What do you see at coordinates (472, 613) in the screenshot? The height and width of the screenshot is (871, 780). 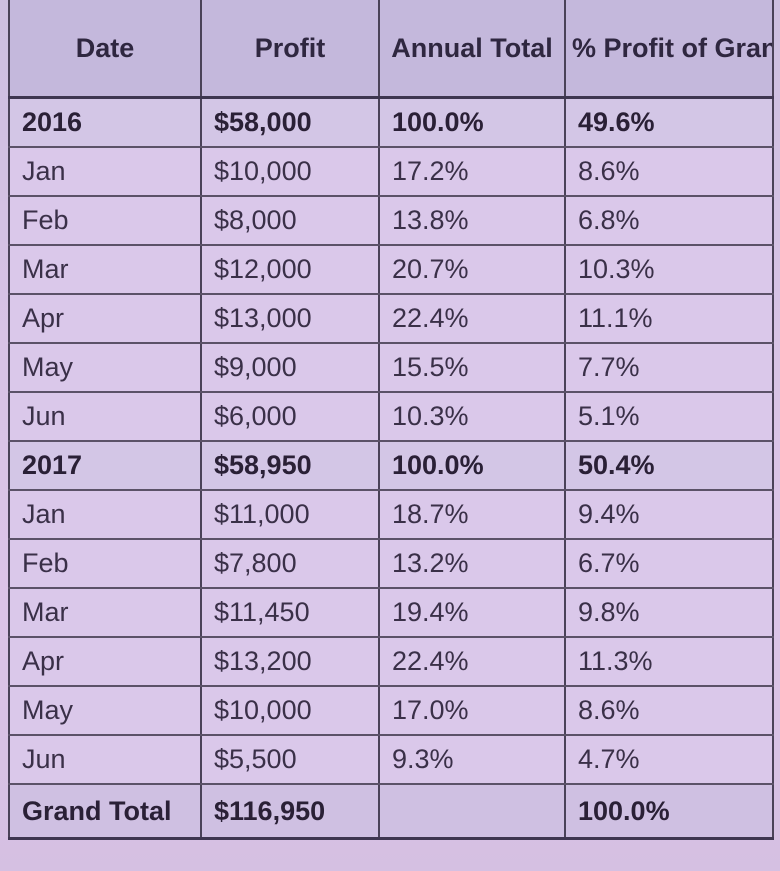 I see `annual-total-cell: 19.4%` at bounding box center [472, 613].